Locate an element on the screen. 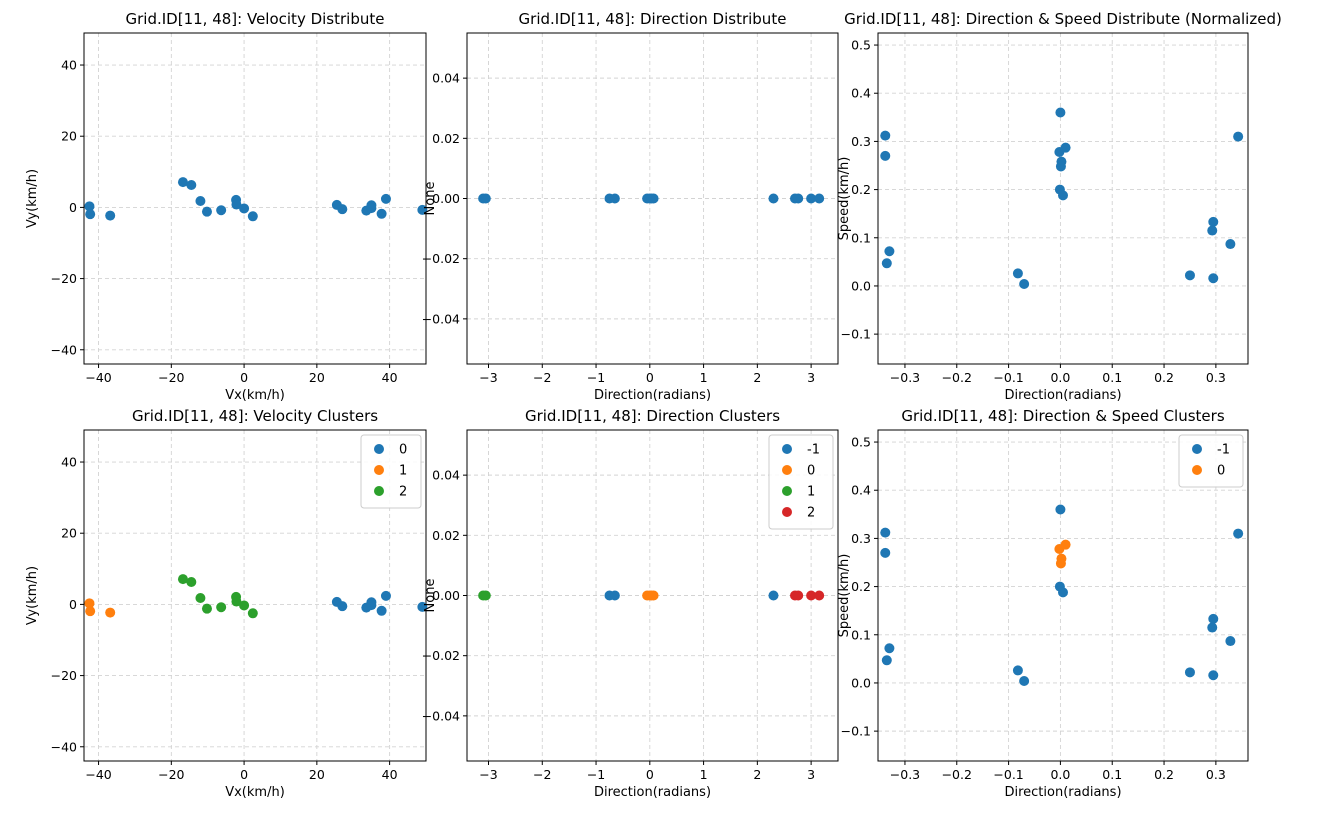 This screenshot has height=818, width=1330. x-tick-label: 40 is located at coordinates (390, 774).